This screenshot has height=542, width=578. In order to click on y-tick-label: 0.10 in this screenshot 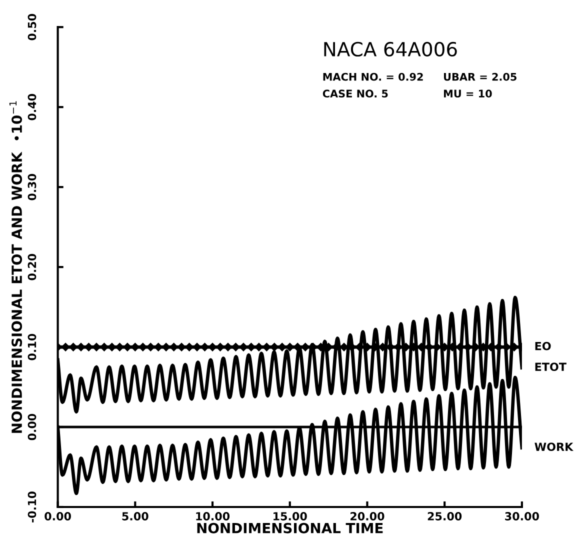, I will do `click(32, 347)`.